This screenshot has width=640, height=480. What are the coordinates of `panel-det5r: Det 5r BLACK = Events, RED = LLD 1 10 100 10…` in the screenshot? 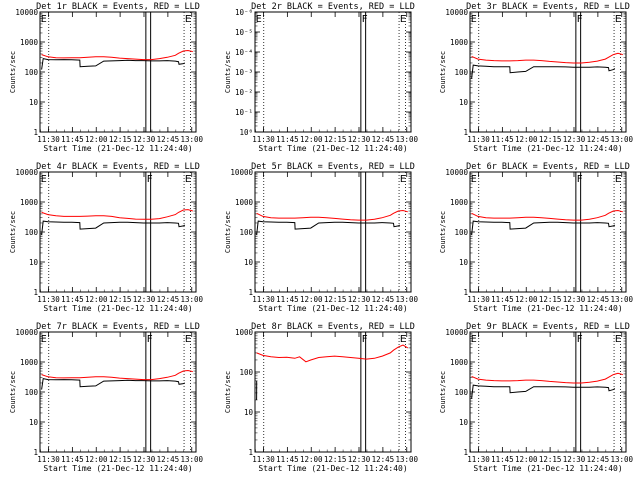 It's located at (321, 237).